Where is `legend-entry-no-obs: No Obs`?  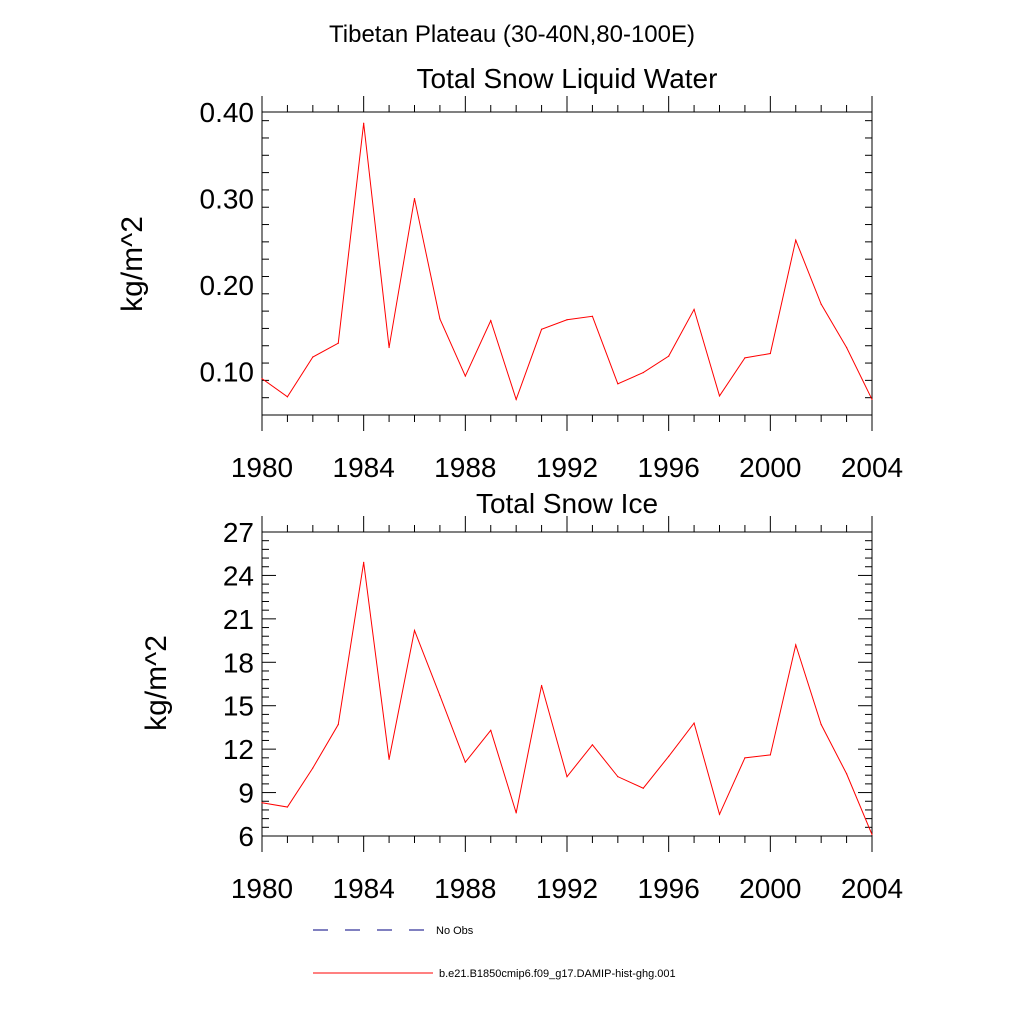
legend-entry-no-obs: No Obs is located at coordinates (393, 931).